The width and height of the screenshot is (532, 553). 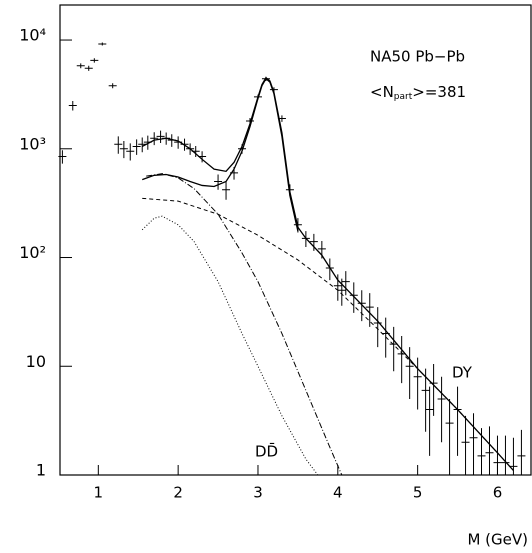 I want to click on x-tick-label: 1, so click(x=99, y=493).